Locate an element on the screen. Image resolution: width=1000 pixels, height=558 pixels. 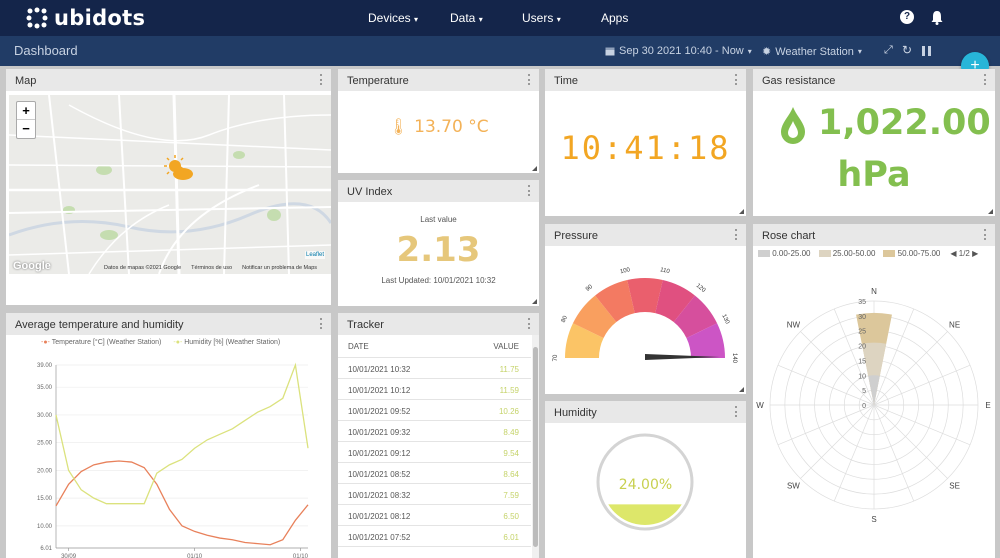
nav-apps: Apps is located at coordinates (614, 18).